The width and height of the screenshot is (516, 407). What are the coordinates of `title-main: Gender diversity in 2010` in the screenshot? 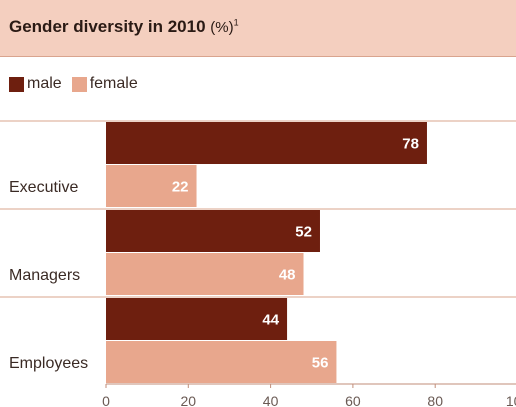 It's located at (107, 26).